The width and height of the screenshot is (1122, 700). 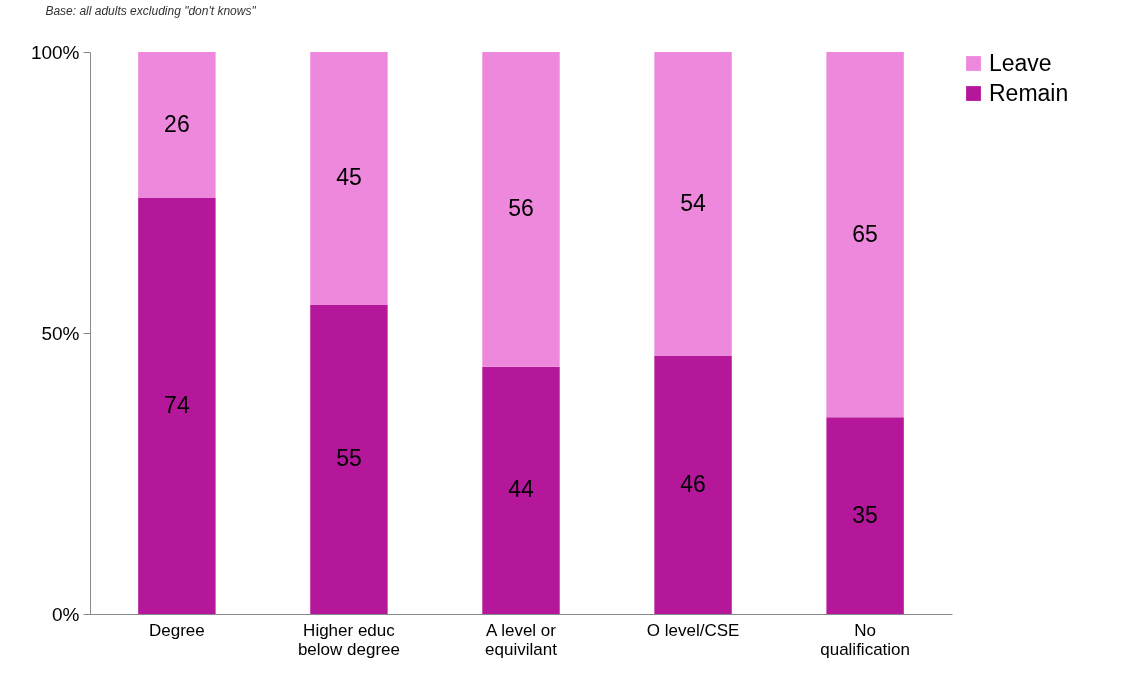 I want to click on data-label: 65, so click(x=865, y=233).